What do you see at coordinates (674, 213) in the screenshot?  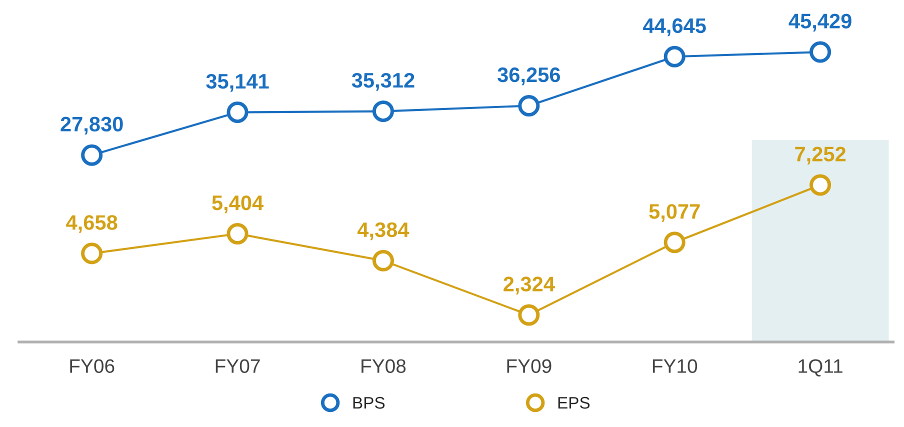 I see `data-label: 5,077` at bounding box center [674, 213].